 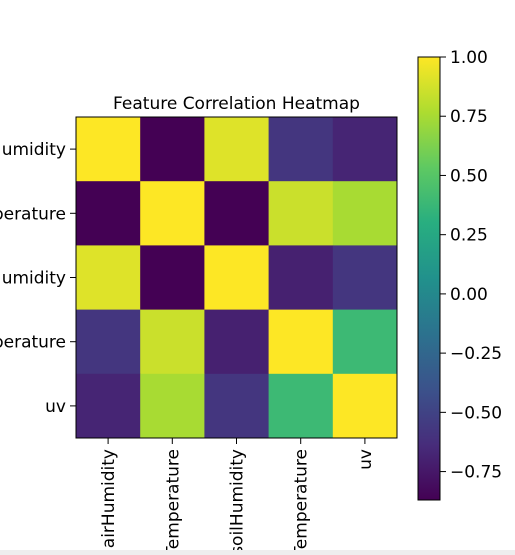 I want to click on colorbar-tick-label: 0.00, so click(x=469, y=295).